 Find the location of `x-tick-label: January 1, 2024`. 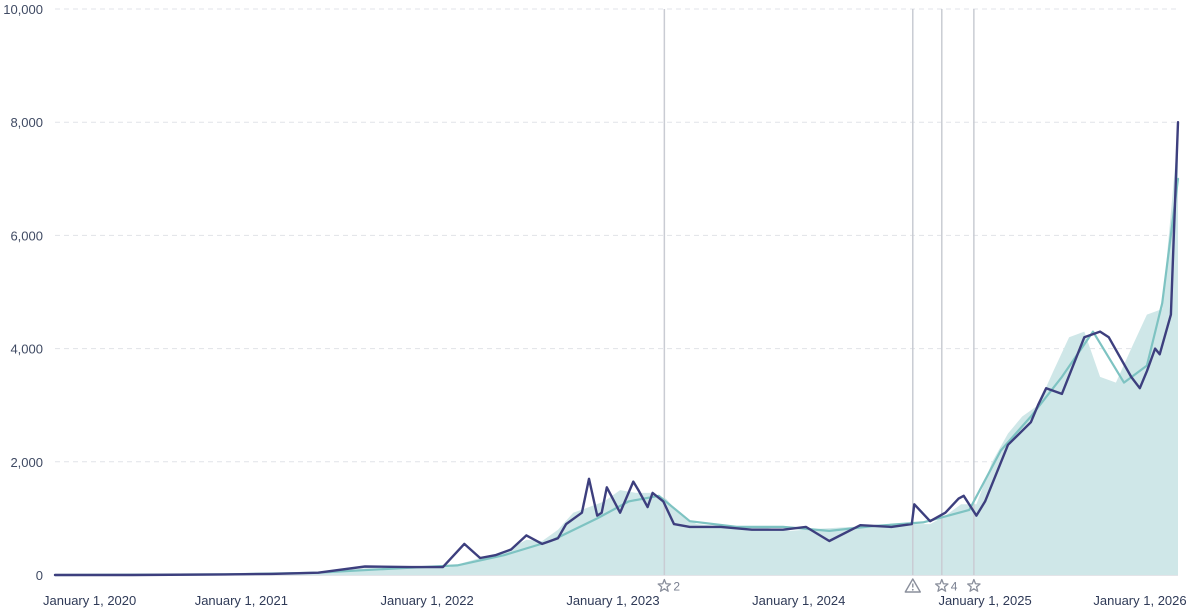

x-tick-label: January 1, 2024 is located at coordinates (798, 600).